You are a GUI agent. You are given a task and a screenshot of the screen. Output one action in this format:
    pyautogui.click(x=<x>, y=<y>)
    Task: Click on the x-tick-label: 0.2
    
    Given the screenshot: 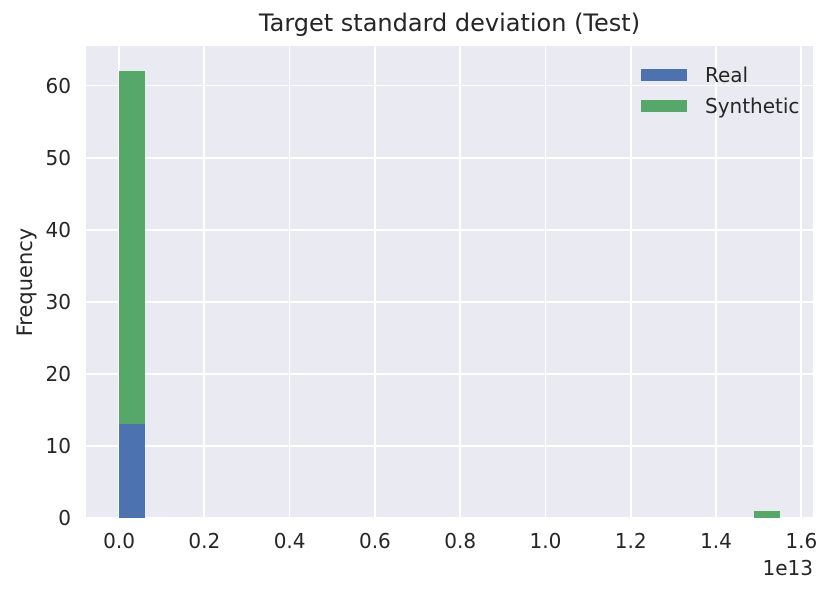 What is the action you would take?
    pyautogui.click(x=204, y=541)
    